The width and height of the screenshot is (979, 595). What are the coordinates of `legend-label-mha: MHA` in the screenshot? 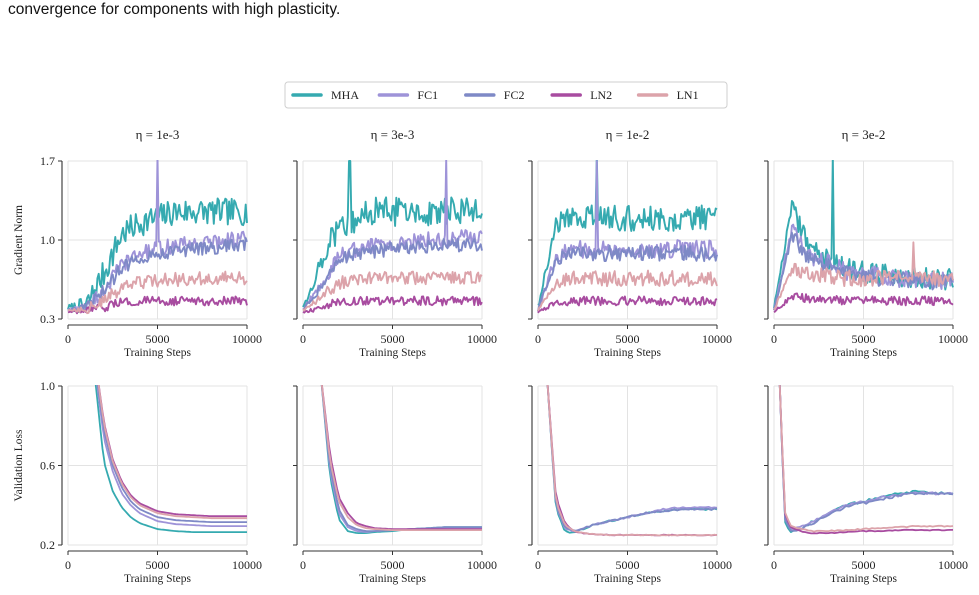 It's located at (345, 95).